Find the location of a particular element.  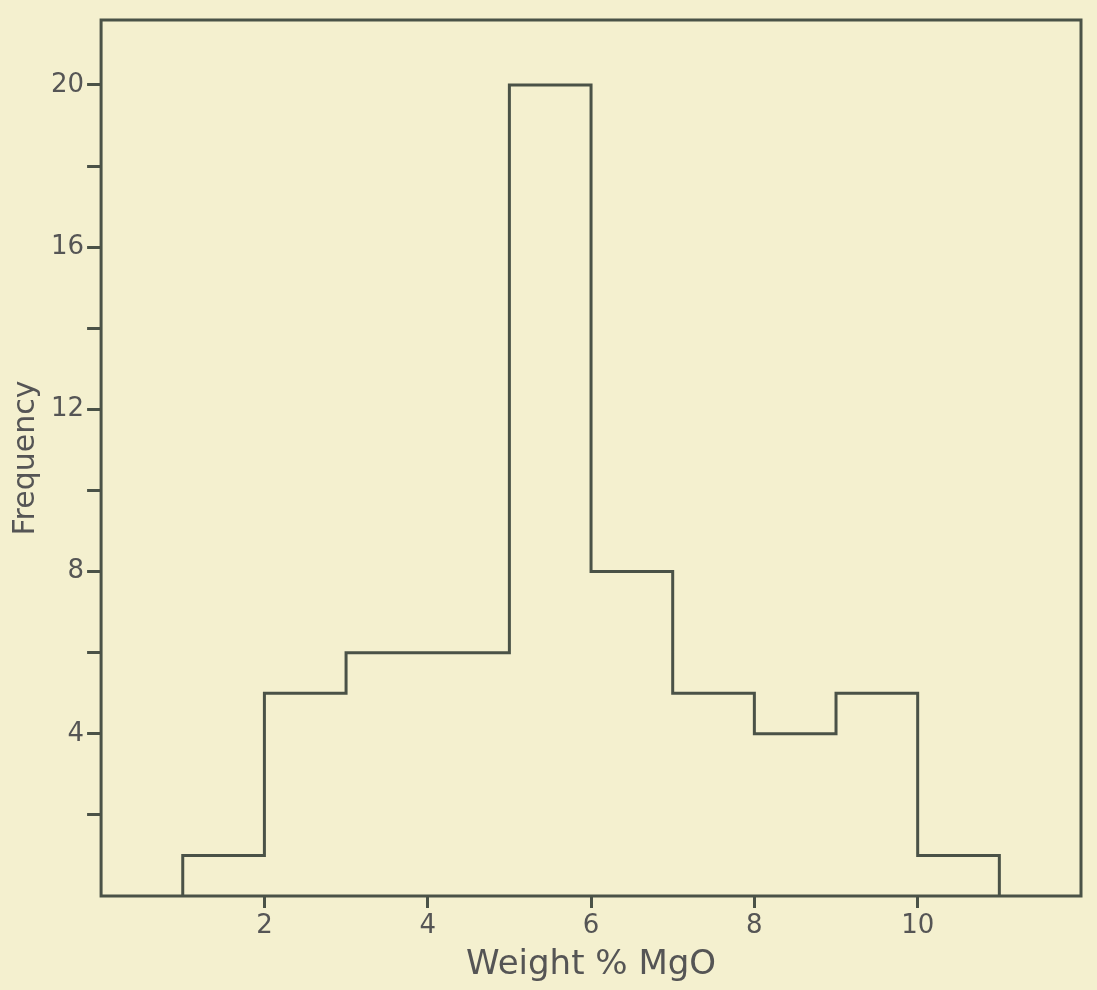

y-tick-label: 12 is located at coordinates (67, 407).